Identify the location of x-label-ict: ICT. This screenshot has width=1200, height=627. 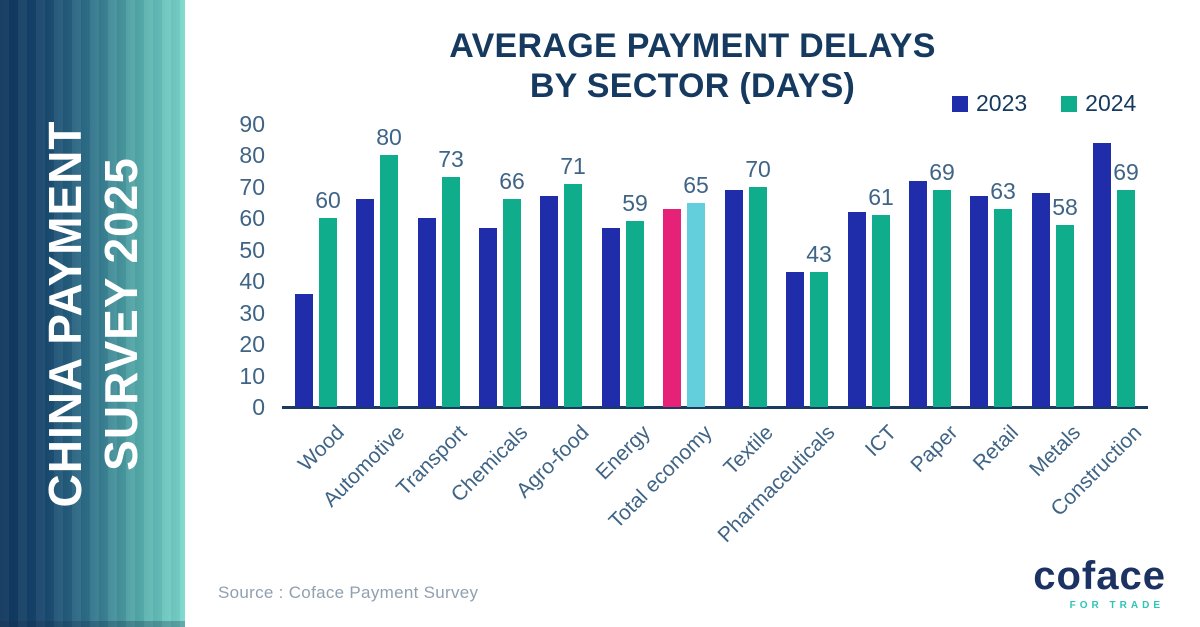
(881, 441).